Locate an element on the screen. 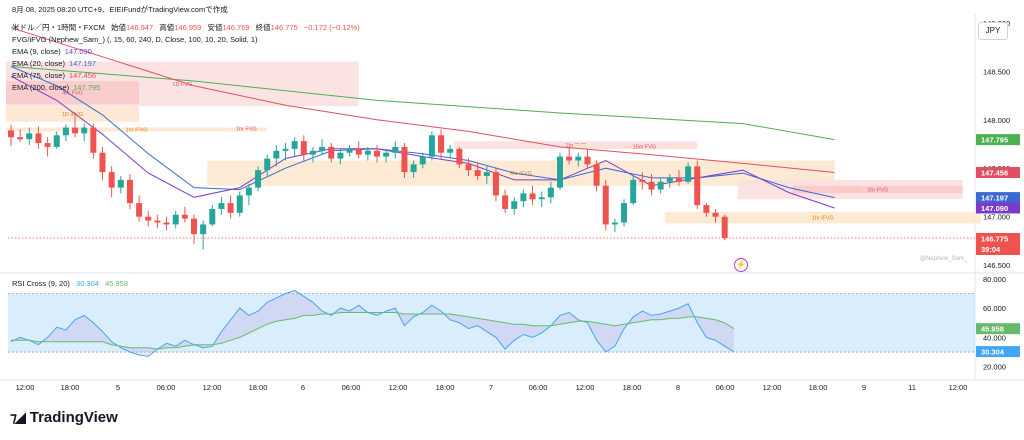  rsi-tick-label: 80.000 is located at coordinates (994, 279).